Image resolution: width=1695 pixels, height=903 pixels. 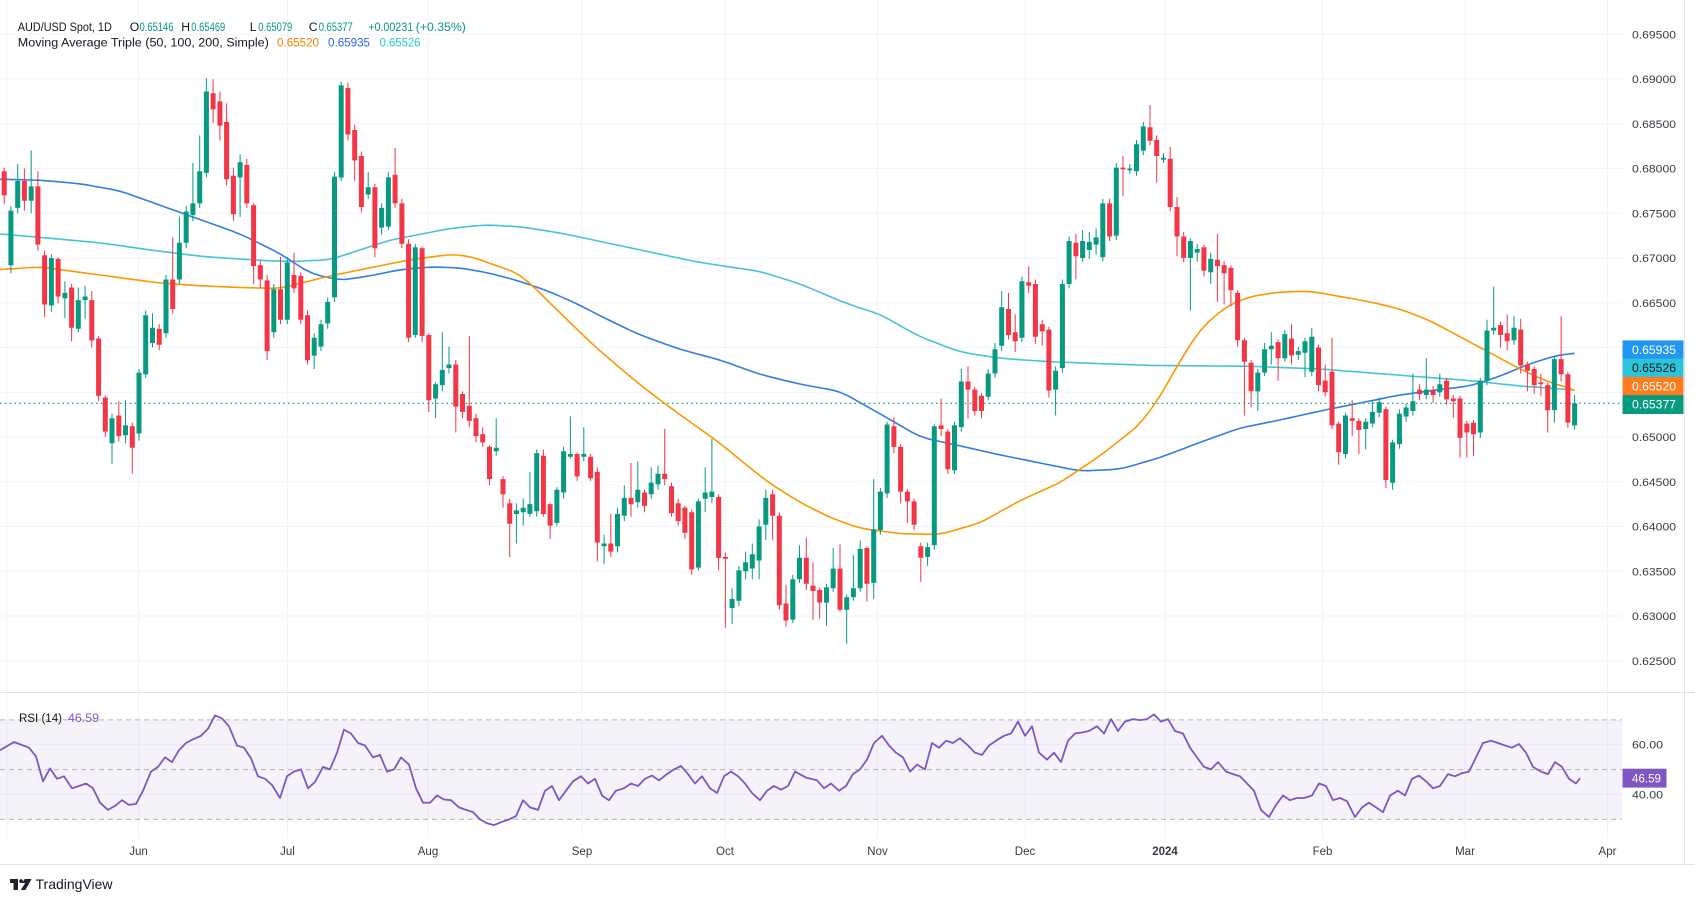 What do you see at coordinates (313, 27) in the screenshot?
I see `svg-text: C` at bounding box center [313, 27].